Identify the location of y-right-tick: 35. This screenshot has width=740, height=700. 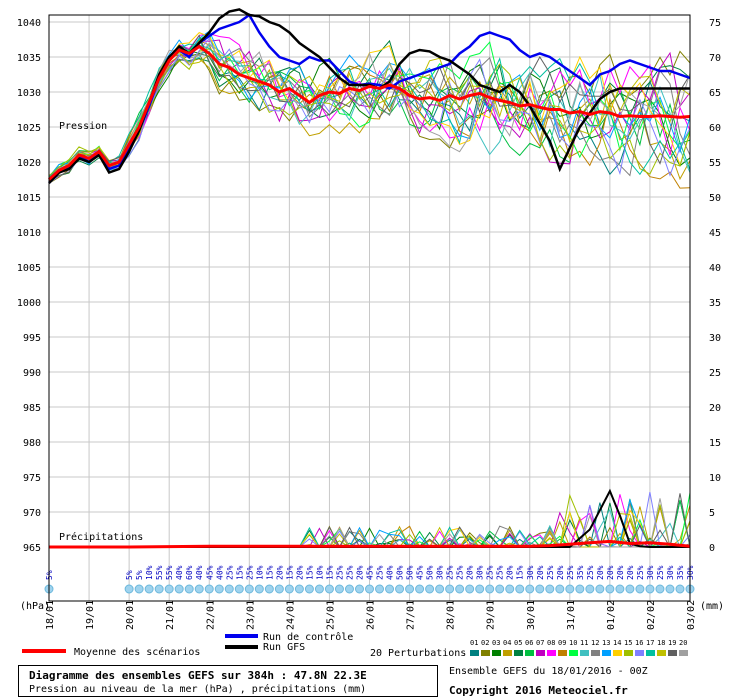
(715, 303).